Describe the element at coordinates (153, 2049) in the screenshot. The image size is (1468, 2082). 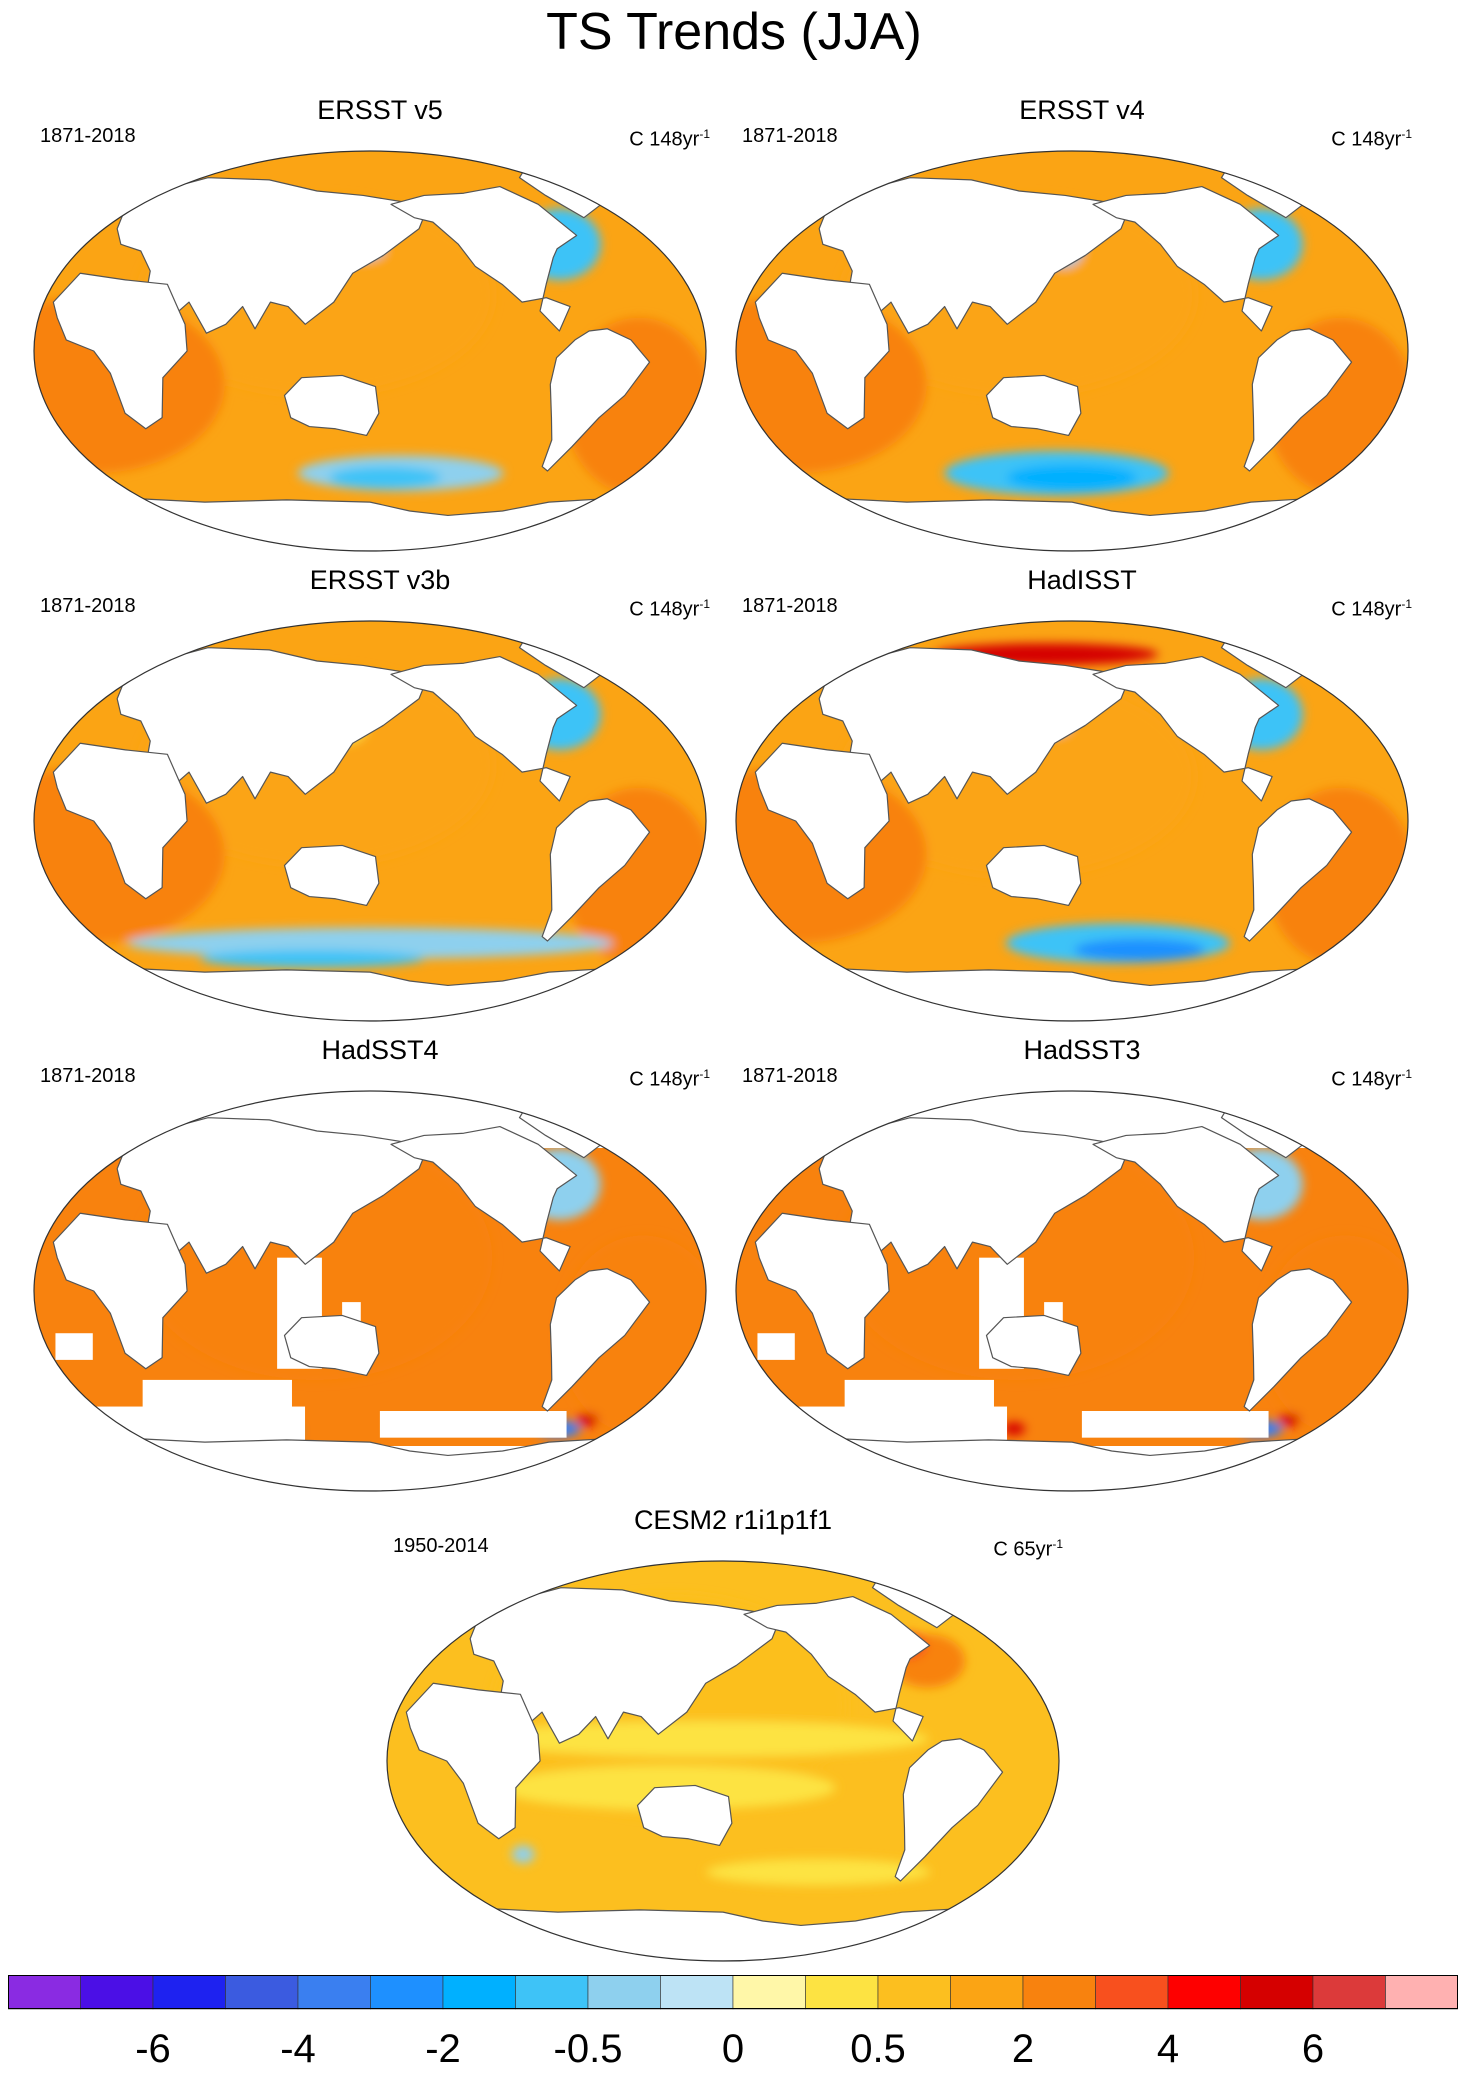
I see `colorbar-tick-label: -6` at that location.